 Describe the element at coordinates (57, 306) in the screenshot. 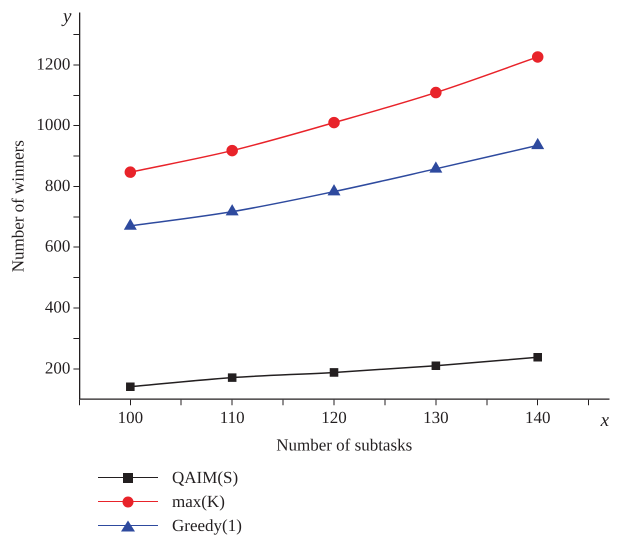

I see `y-tick-label: 400` at that location.